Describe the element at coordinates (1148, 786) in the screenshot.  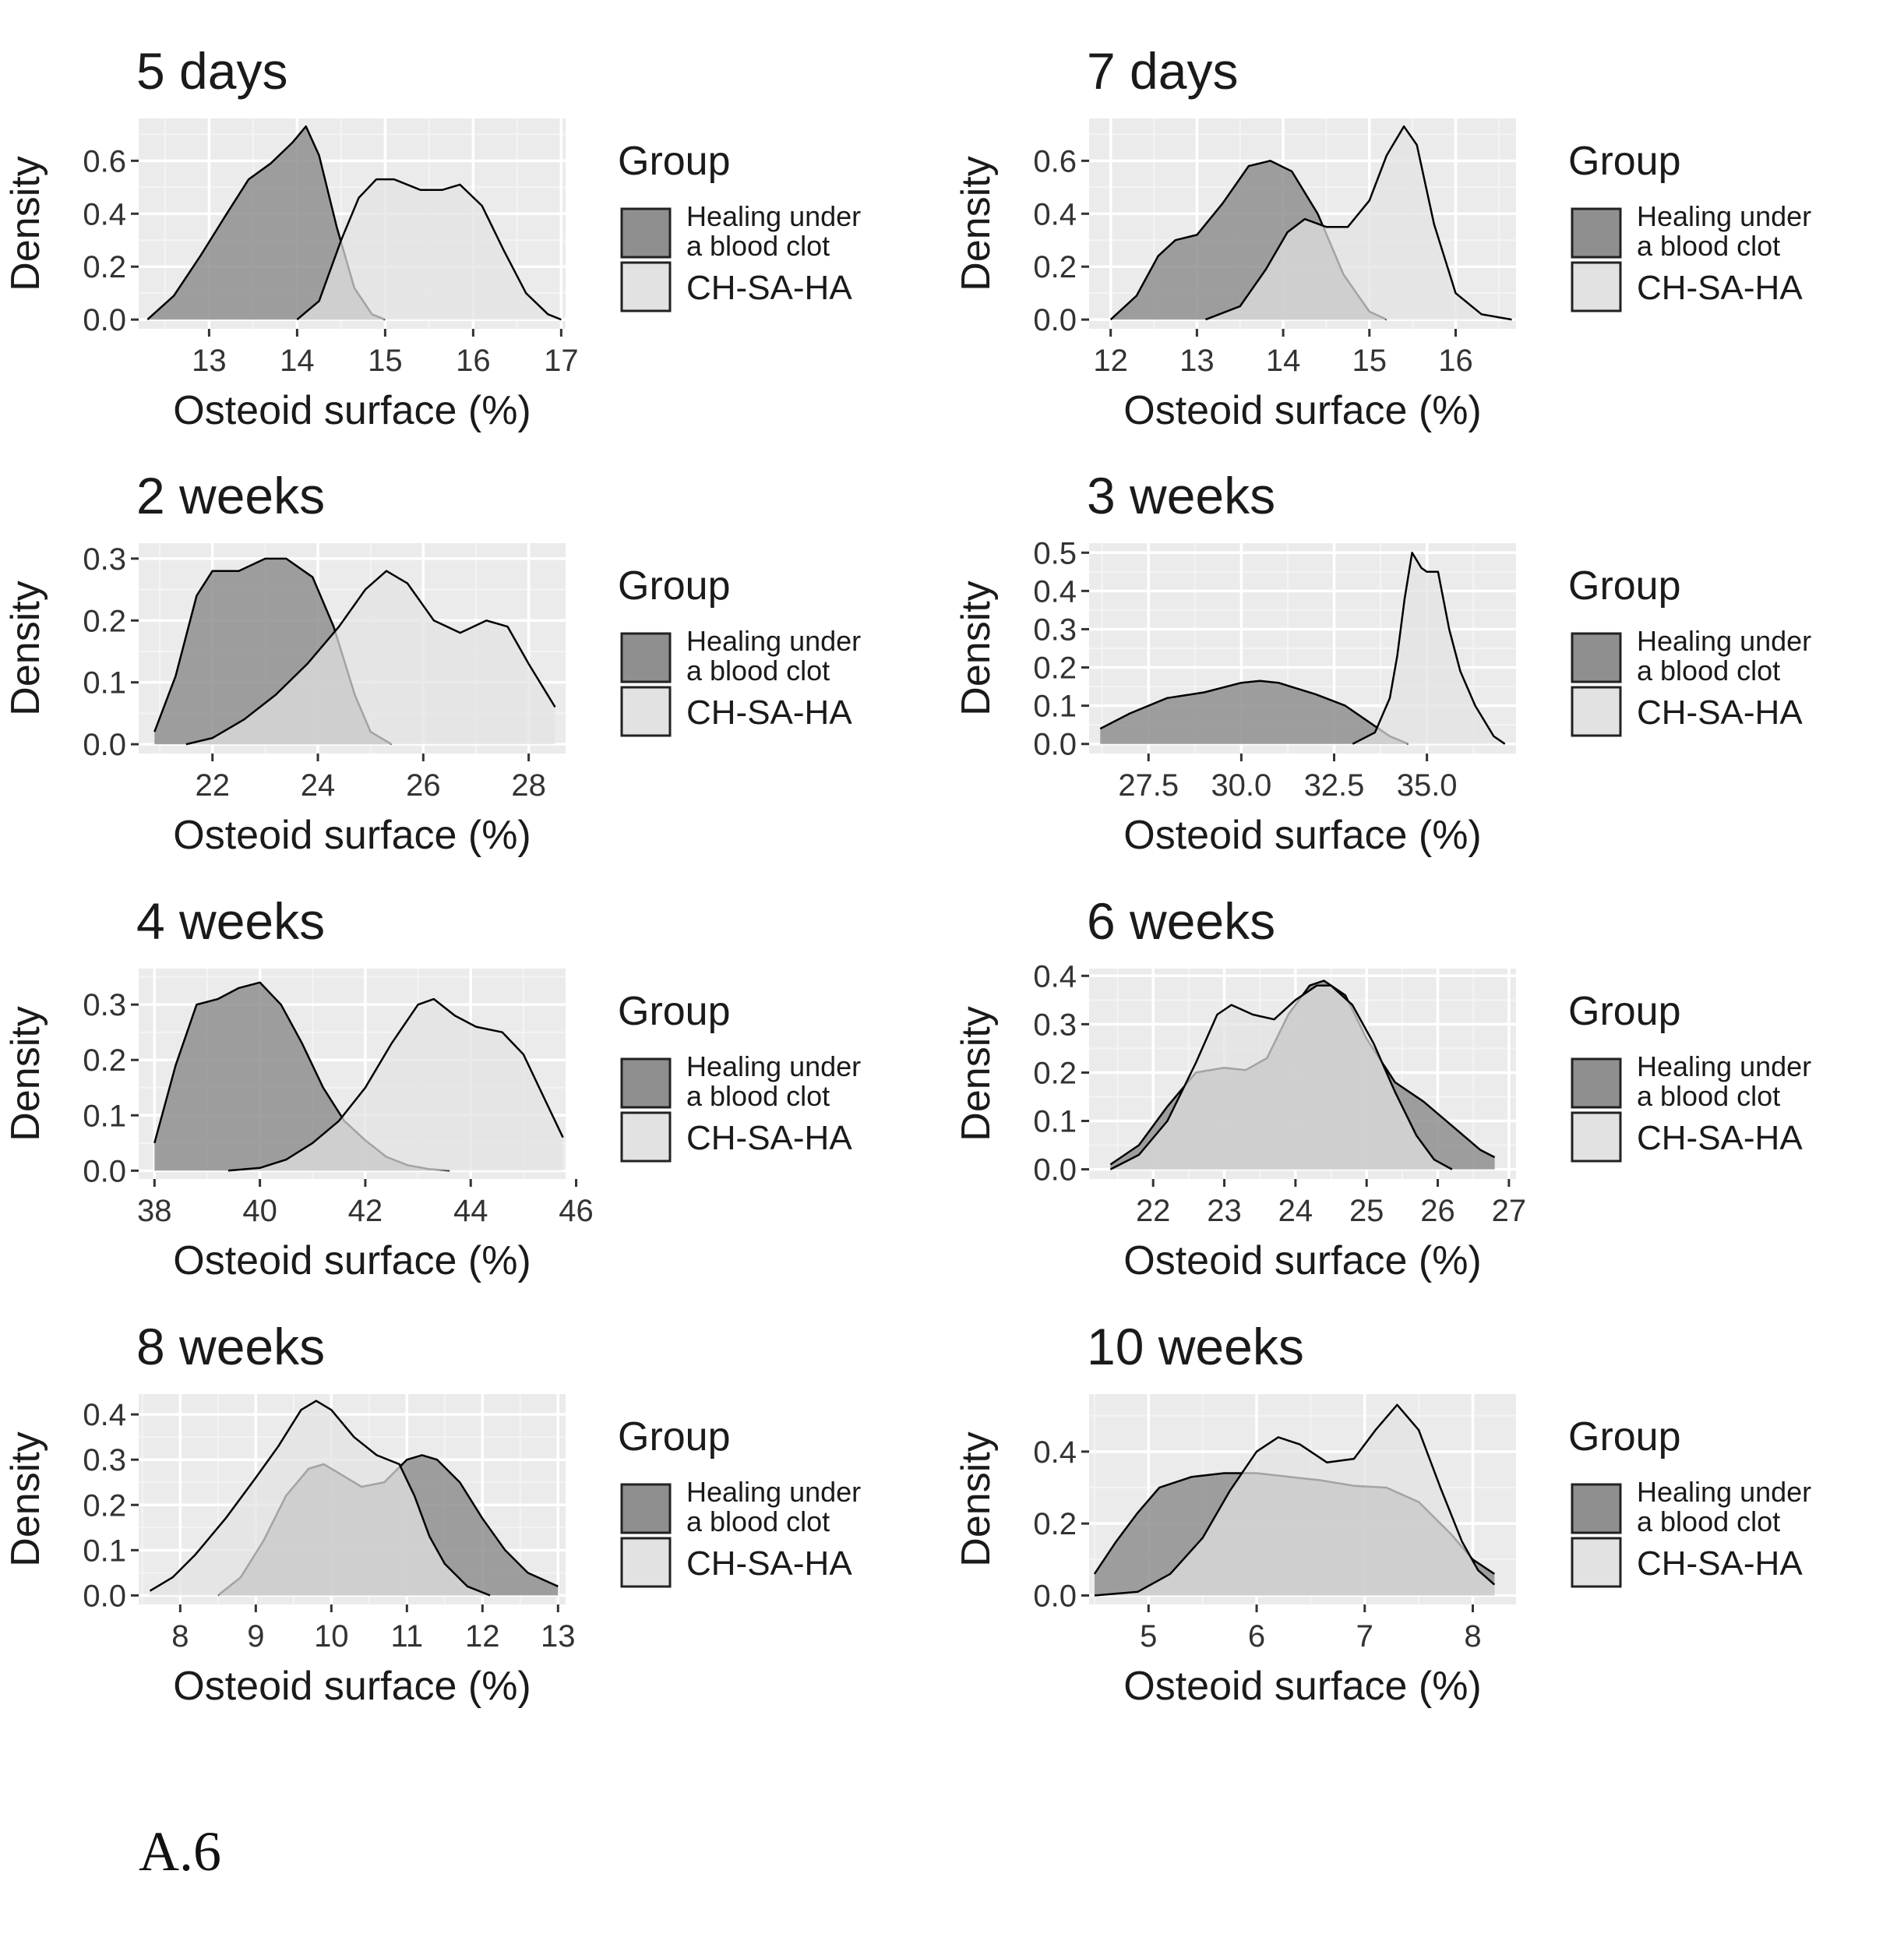
I see `x-tick-label: 27.5` at that location.